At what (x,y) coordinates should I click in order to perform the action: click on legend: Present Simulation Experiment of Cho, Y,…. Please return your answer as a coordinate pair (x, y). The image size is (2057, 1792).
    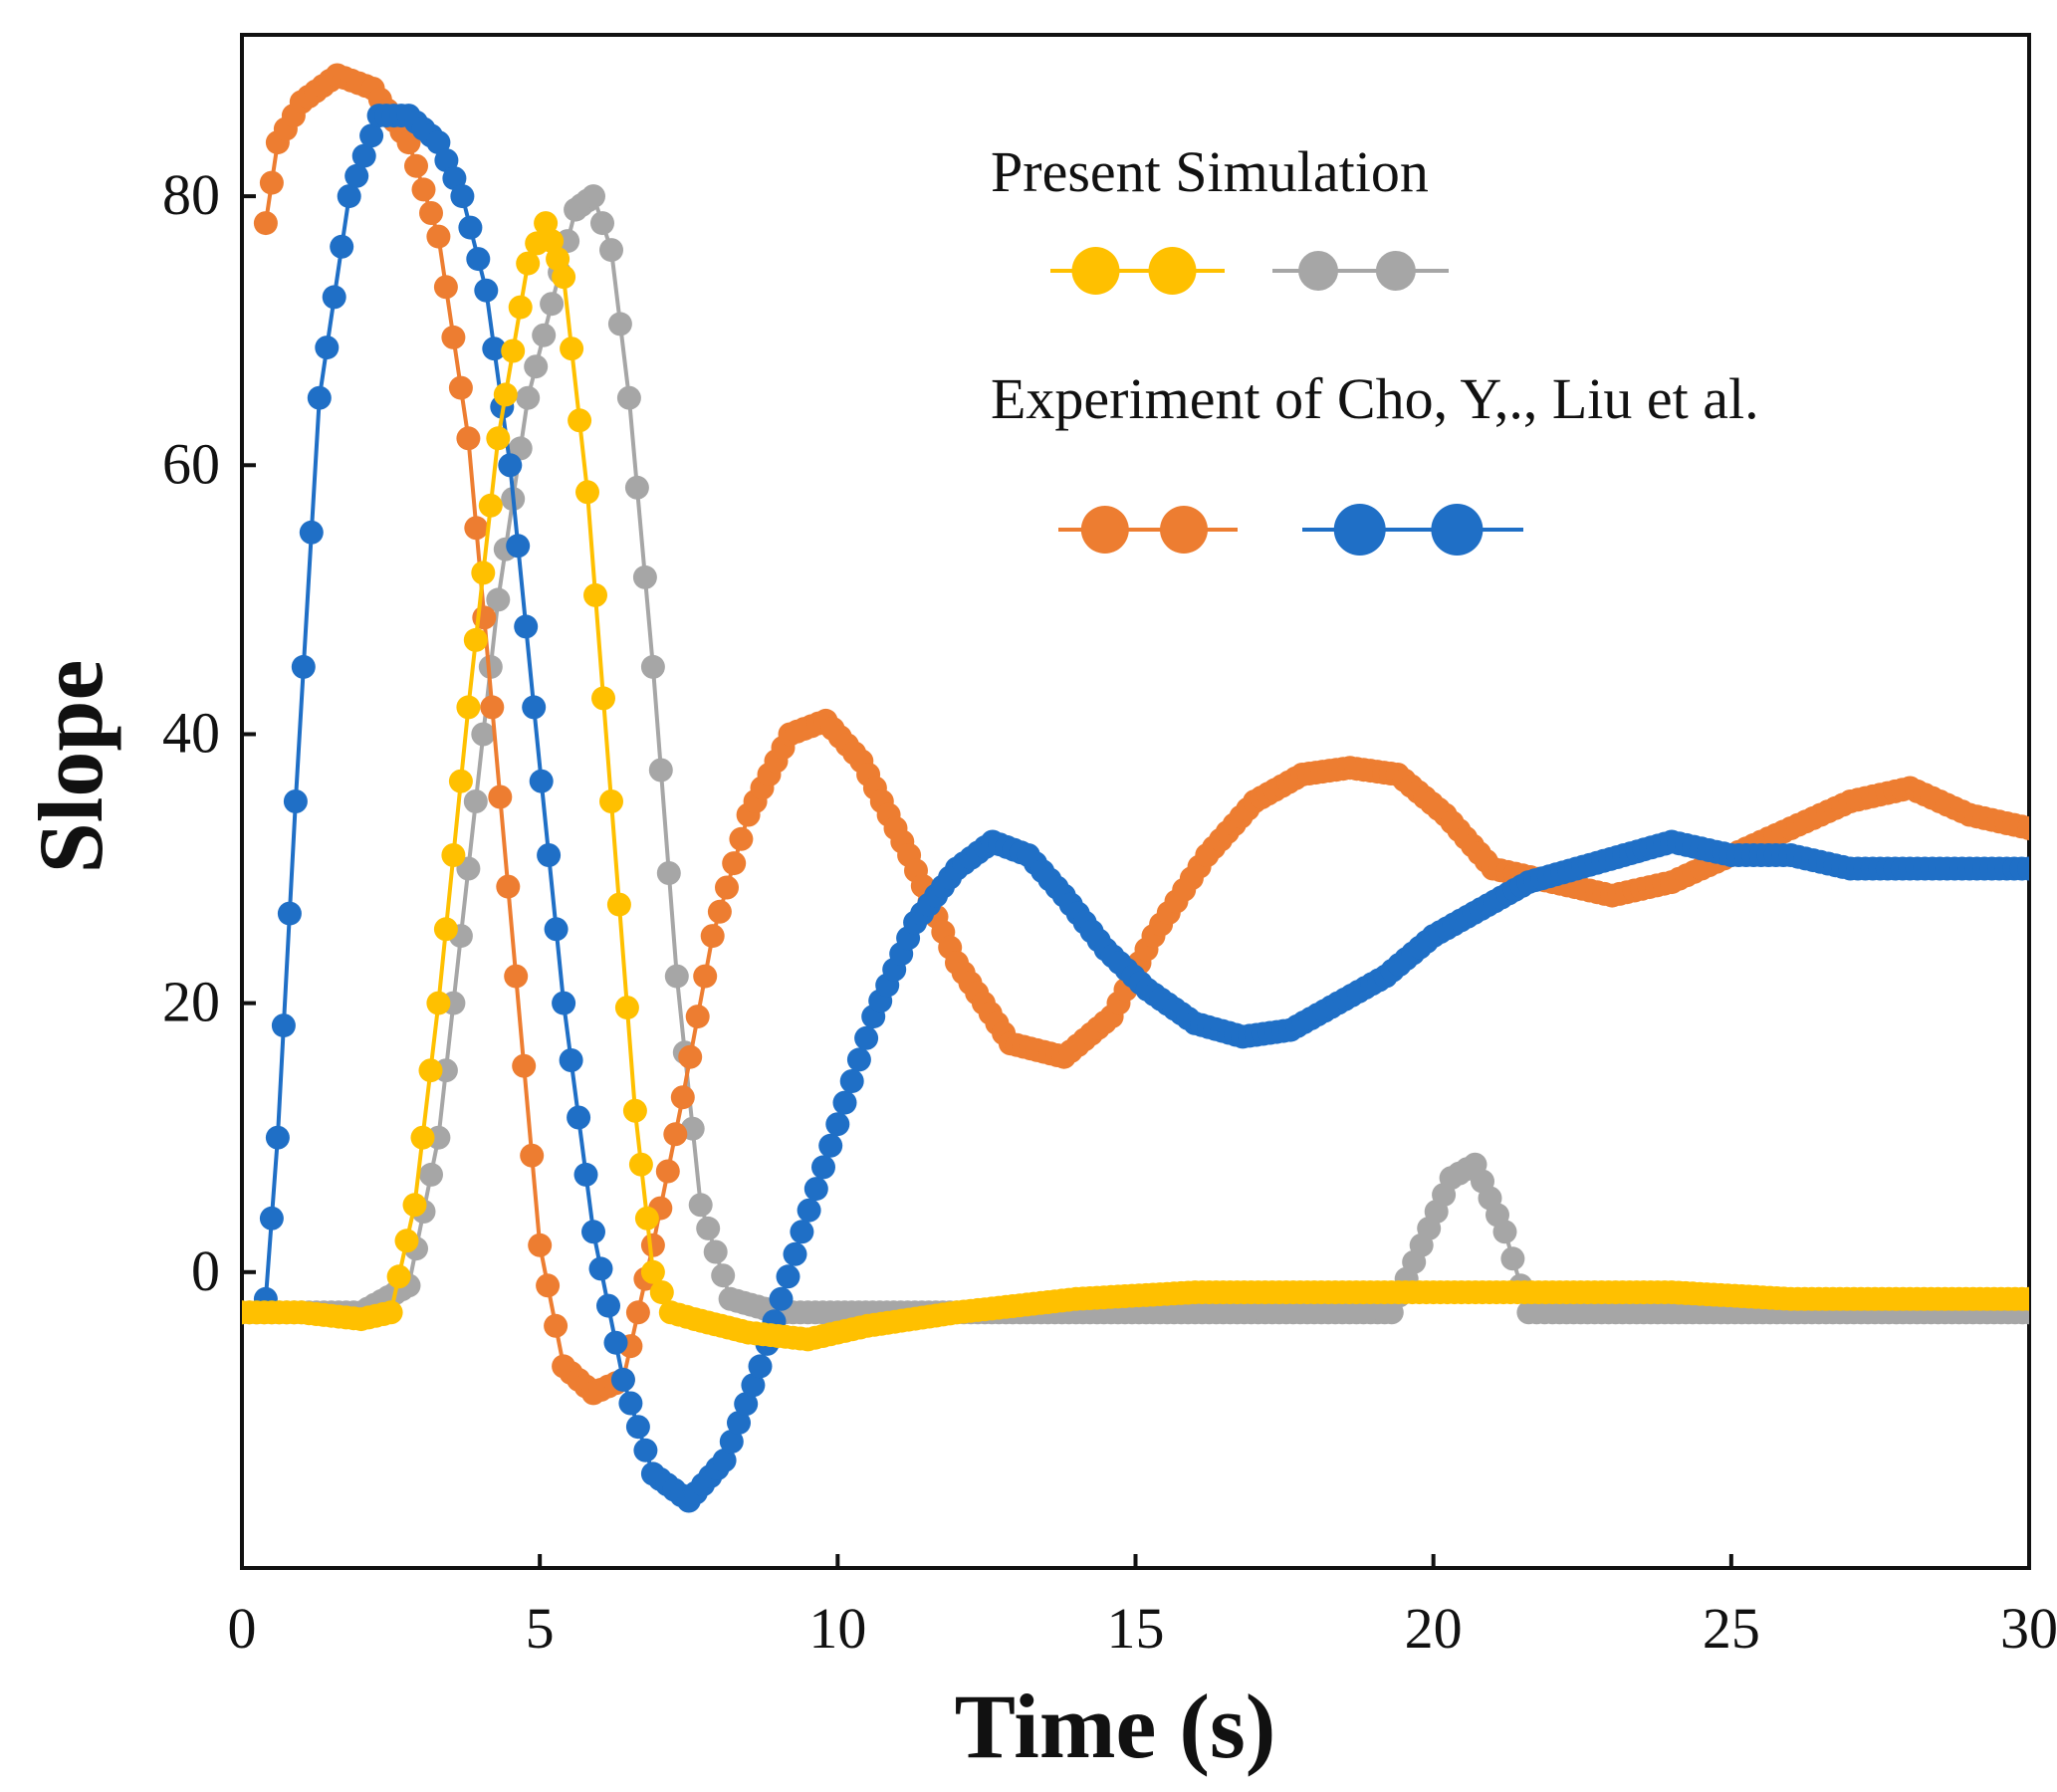
    Looking at the image, I should click on (1375, 348).